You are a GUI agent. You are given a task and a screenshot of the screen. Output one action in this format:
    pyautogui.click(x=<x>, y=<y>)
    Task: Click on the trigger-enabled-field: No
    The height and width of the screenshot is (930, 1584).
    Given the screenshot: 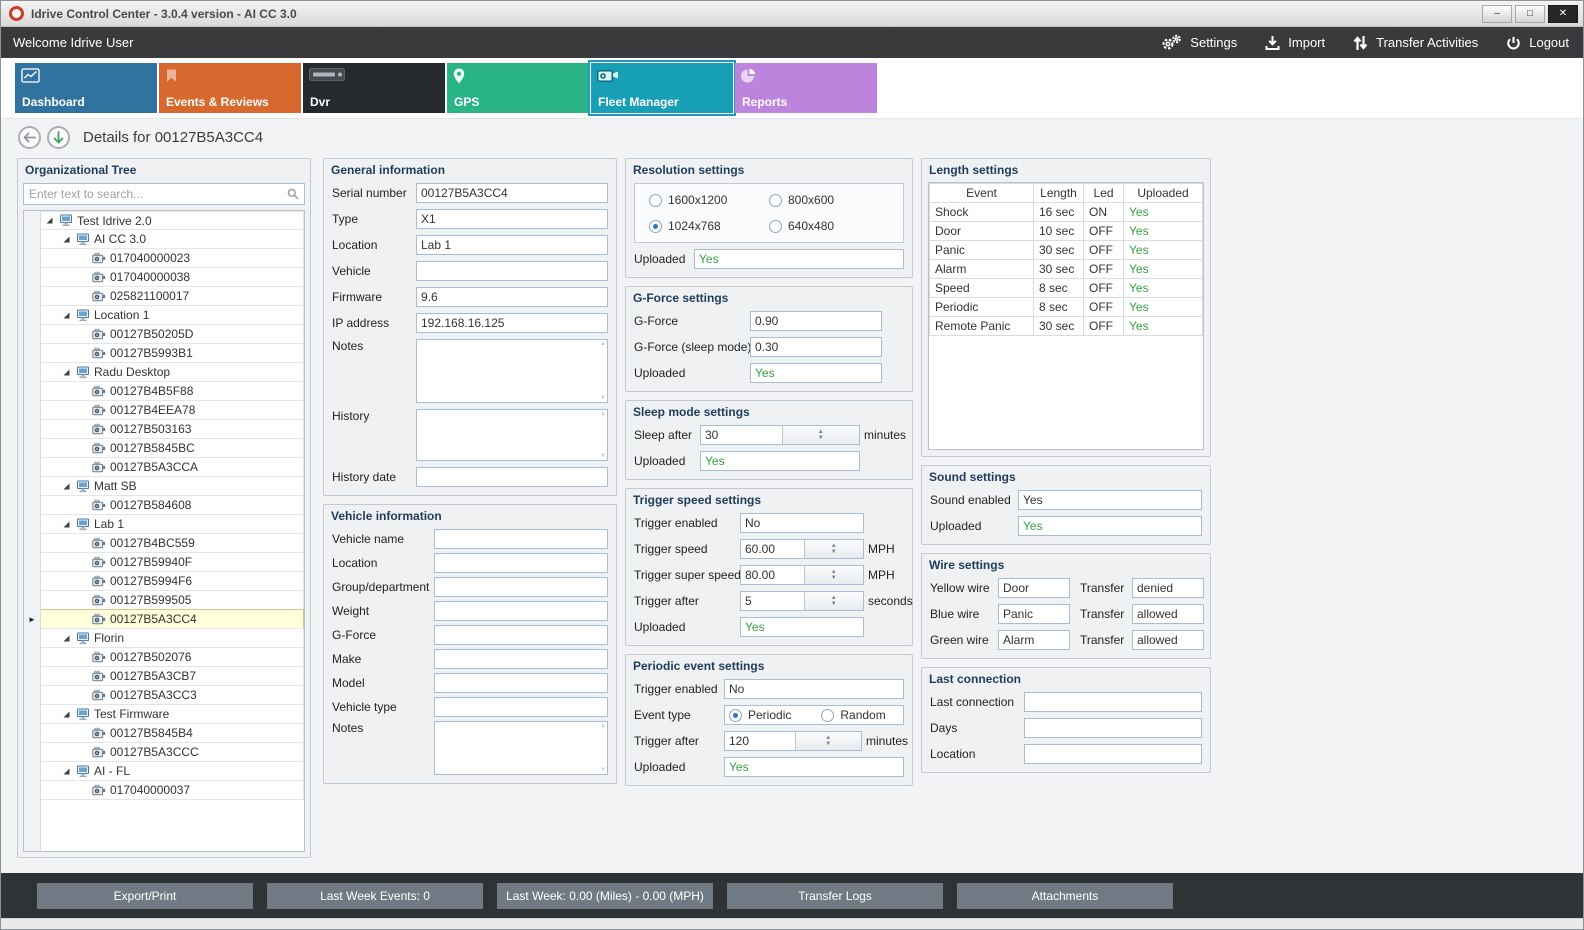 What is the action you would take?
    pyautogui.click(x=814, y=689)
    